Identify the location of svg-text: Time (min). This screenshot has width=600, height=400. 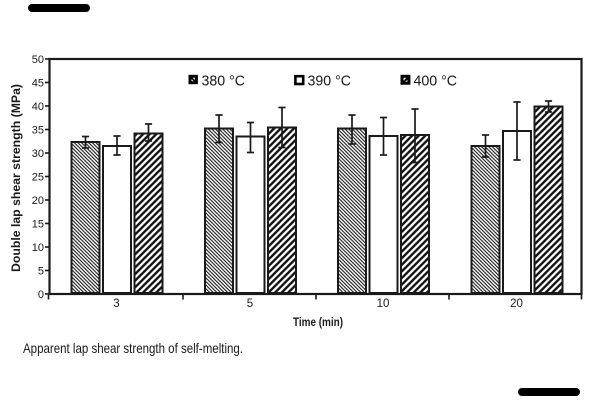
(318, 322).